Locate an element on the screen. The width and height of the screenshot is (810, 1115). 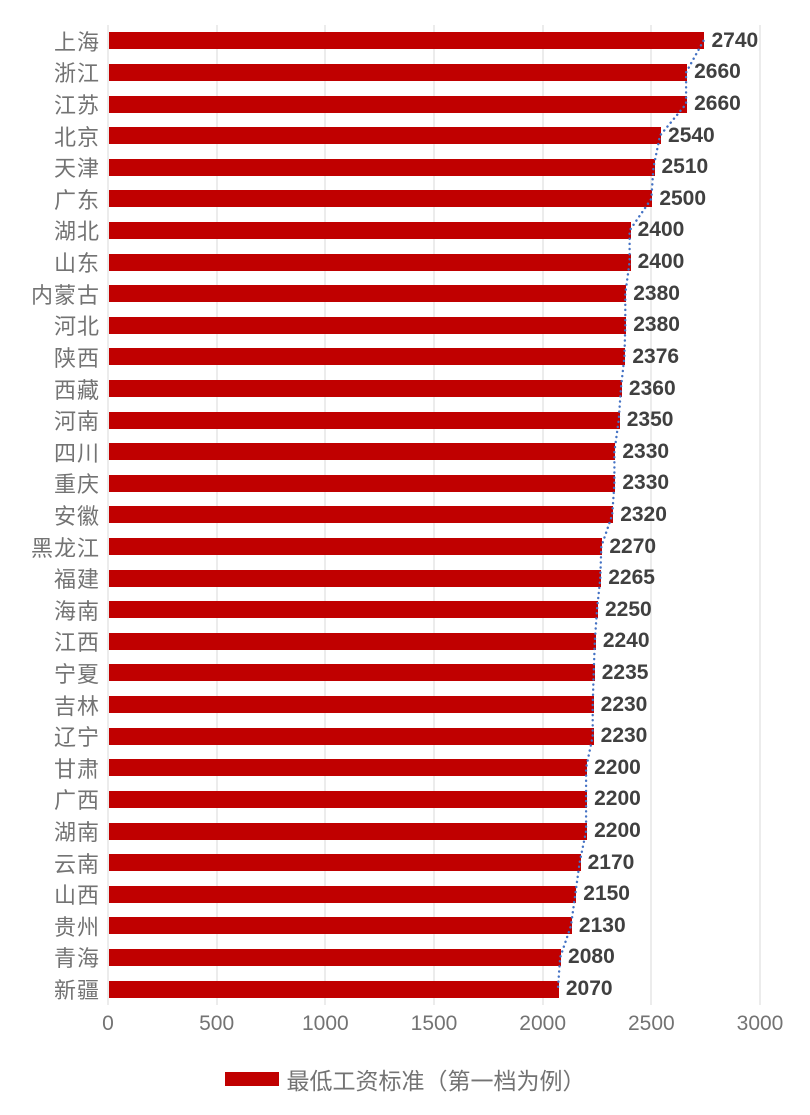
category-label: 辽宁 is located at coordinates (76, 738).